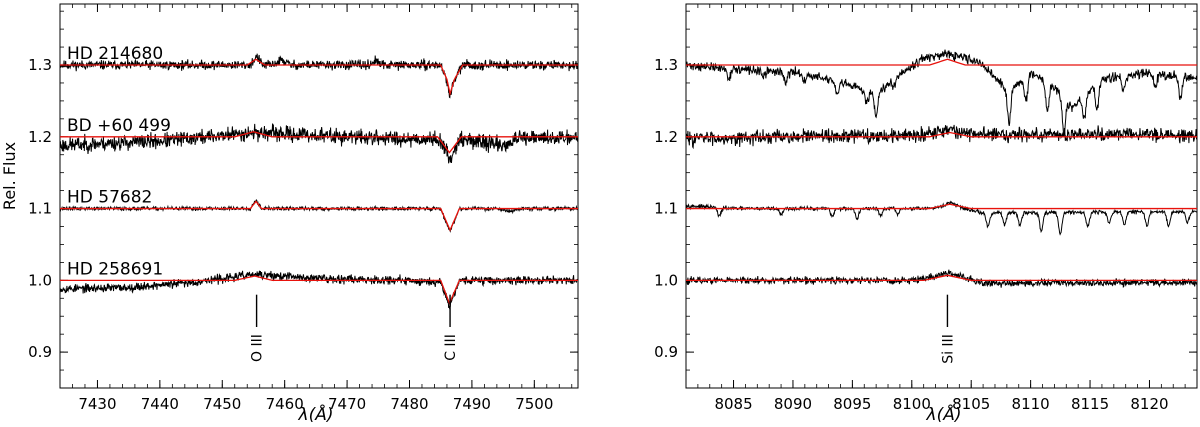 This screenshot has height=427, width=1200. I want to click on x-tick-label: 8115, so click(1090, 404).